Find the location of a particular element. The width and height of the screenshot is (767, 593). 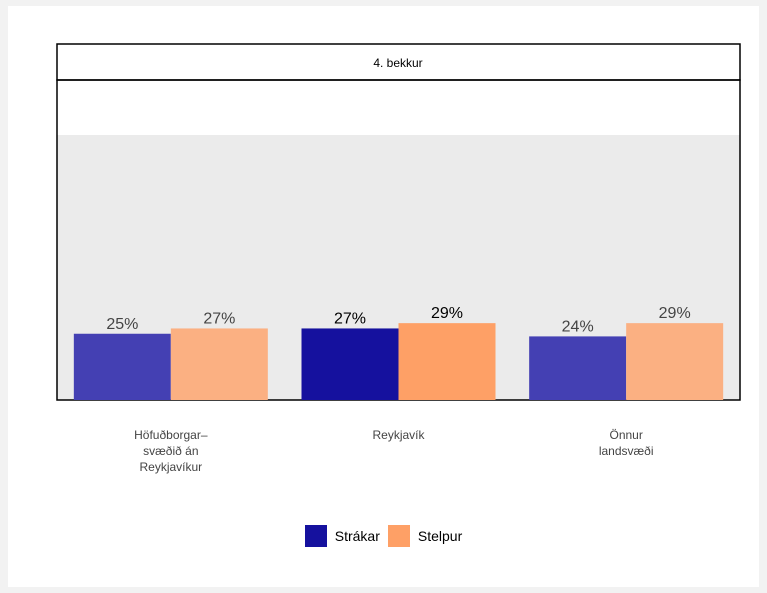

legend-item-boys: Strákar is located at coordinates (342, 536).